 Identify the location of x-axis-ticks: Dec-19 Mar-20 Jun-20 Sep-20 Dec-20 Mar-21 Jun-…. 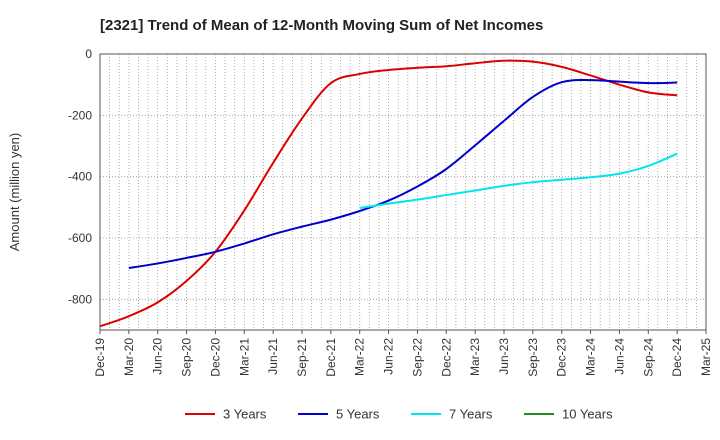
(403, 353).